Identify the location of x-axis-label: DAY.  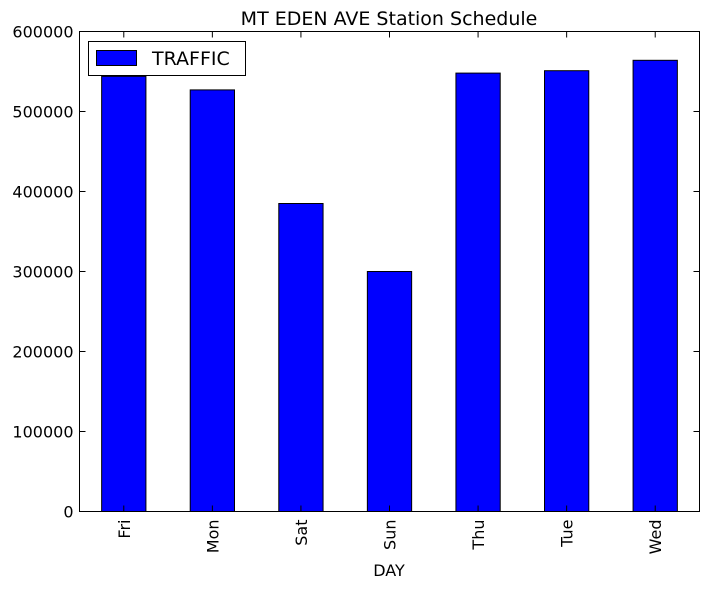
(389, 570).